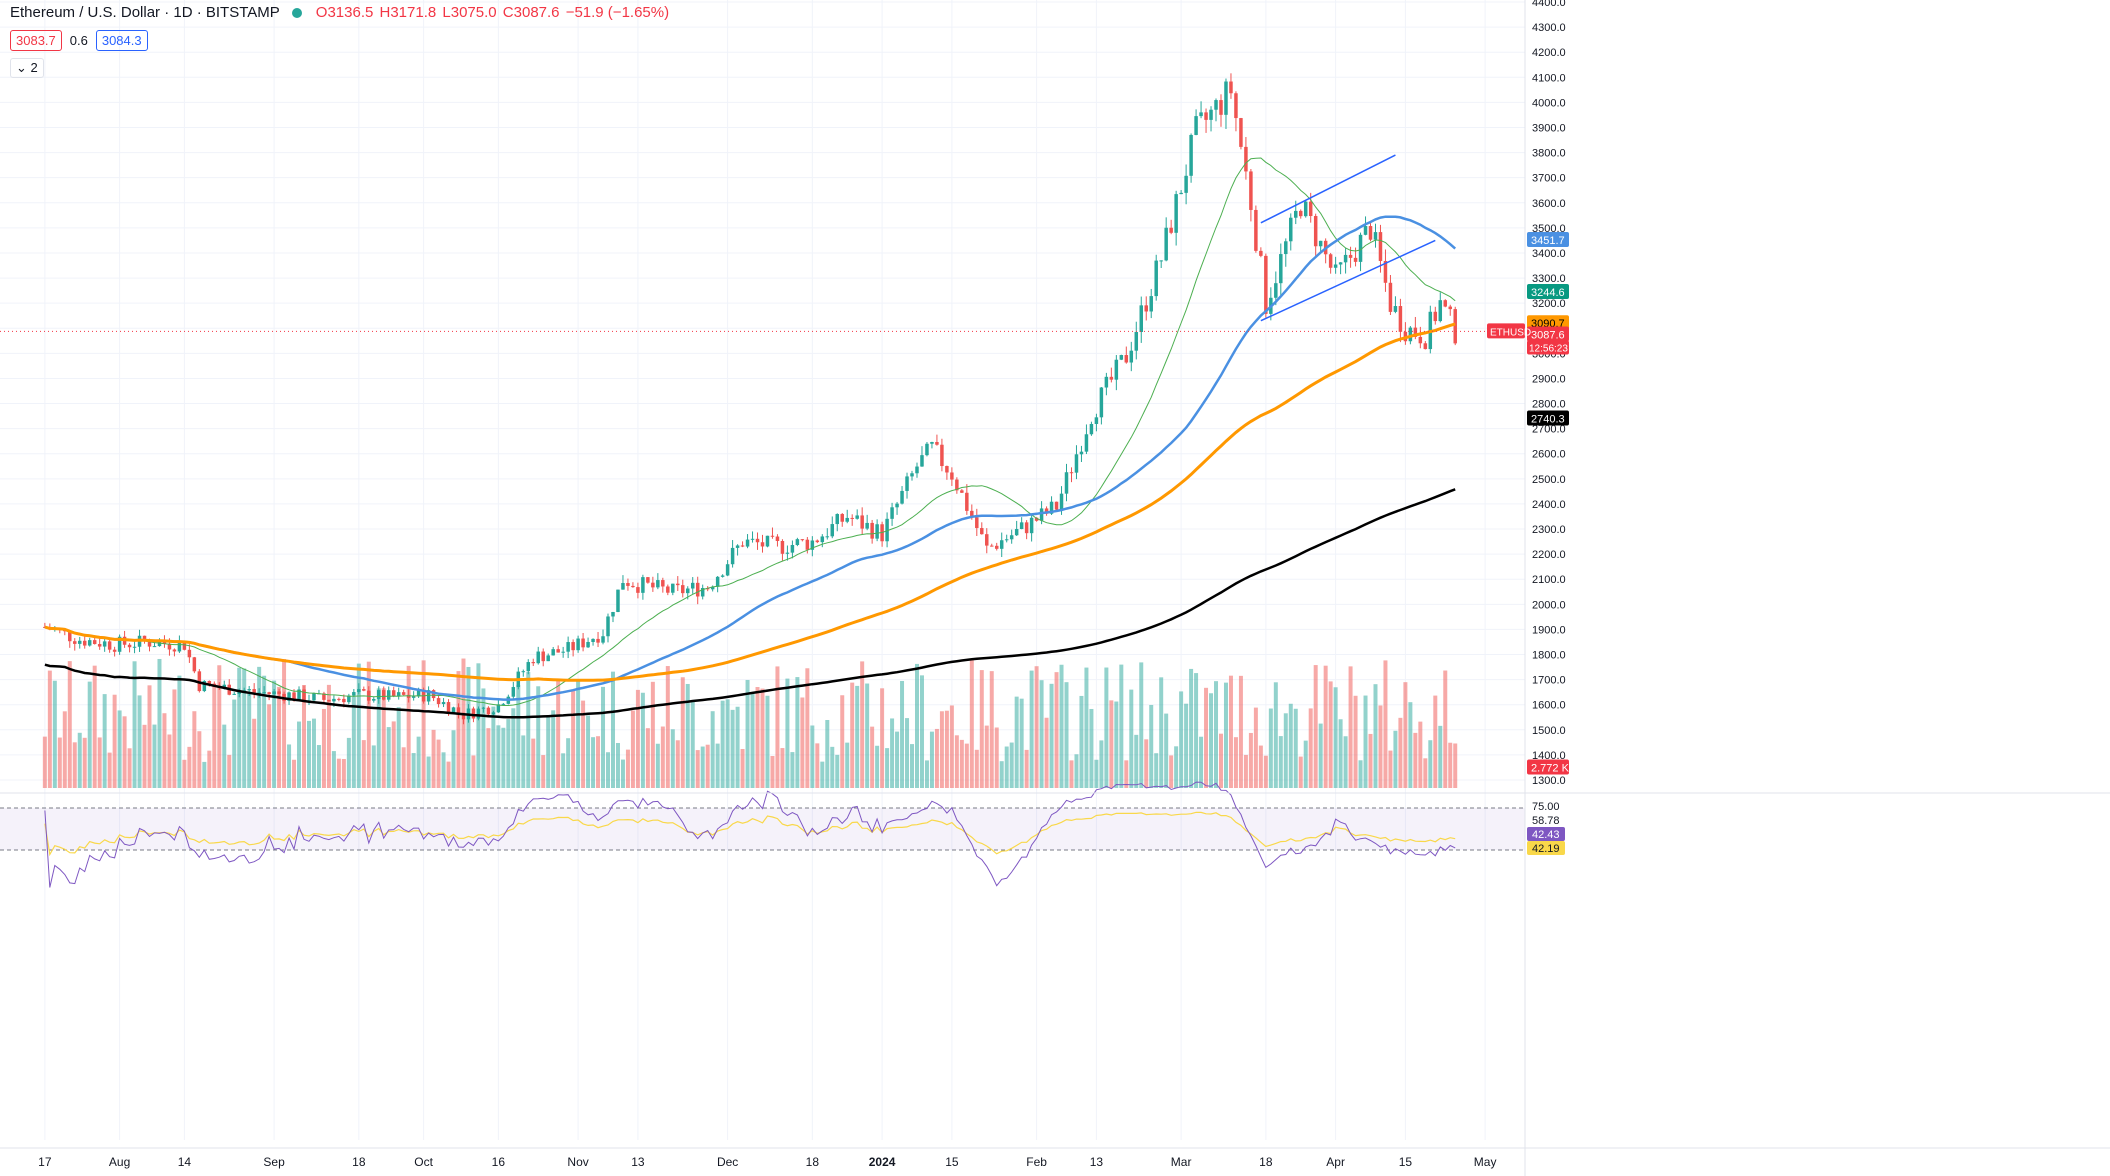 The height and width of the screenshot is (1176, 2110). What do you see at coordinates (1549, 430) in the screenshot?
I see `y-tick-label: 2700.0` at bounding box center [1549, 430].